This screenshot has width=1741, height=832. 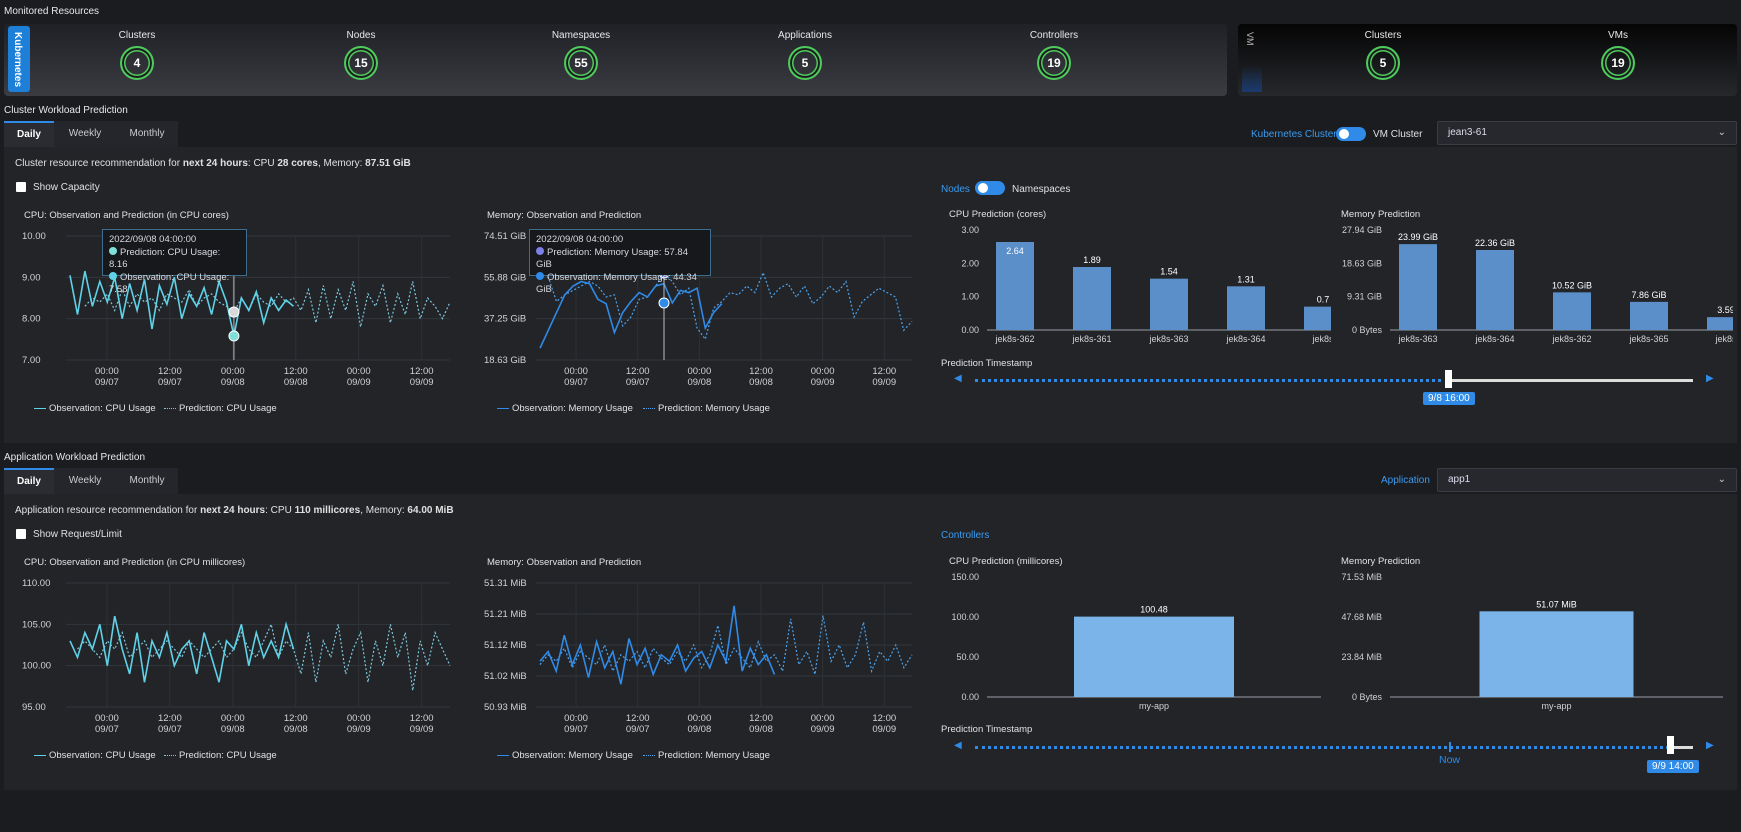 I want to click on app-cpu-bar-chart: 150.00 100.00 50.00 0.00 100.48 my-app, so click(x=1136, y=641).